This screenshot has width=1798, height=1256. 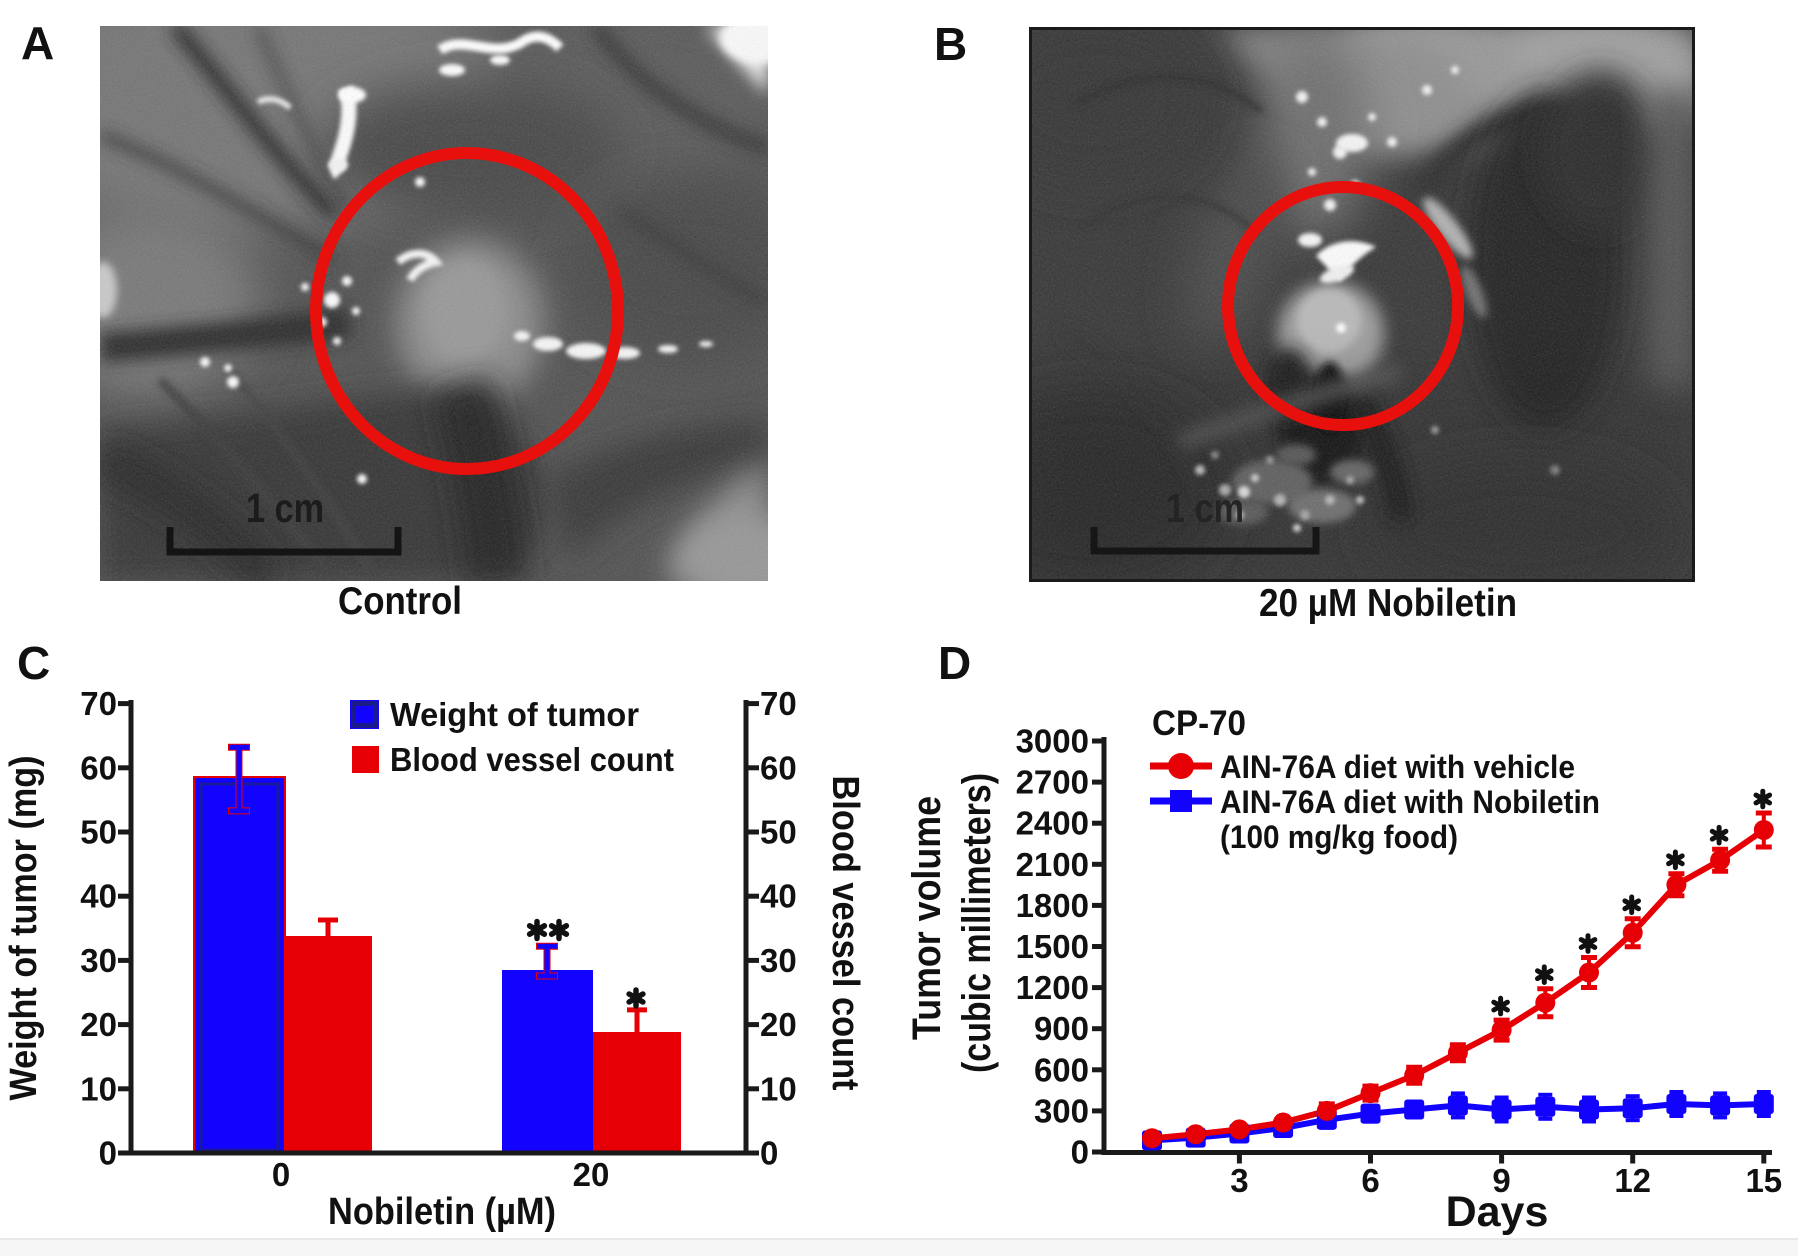 I want to click on svg-text: 12, so click(x=1632, y=1180).